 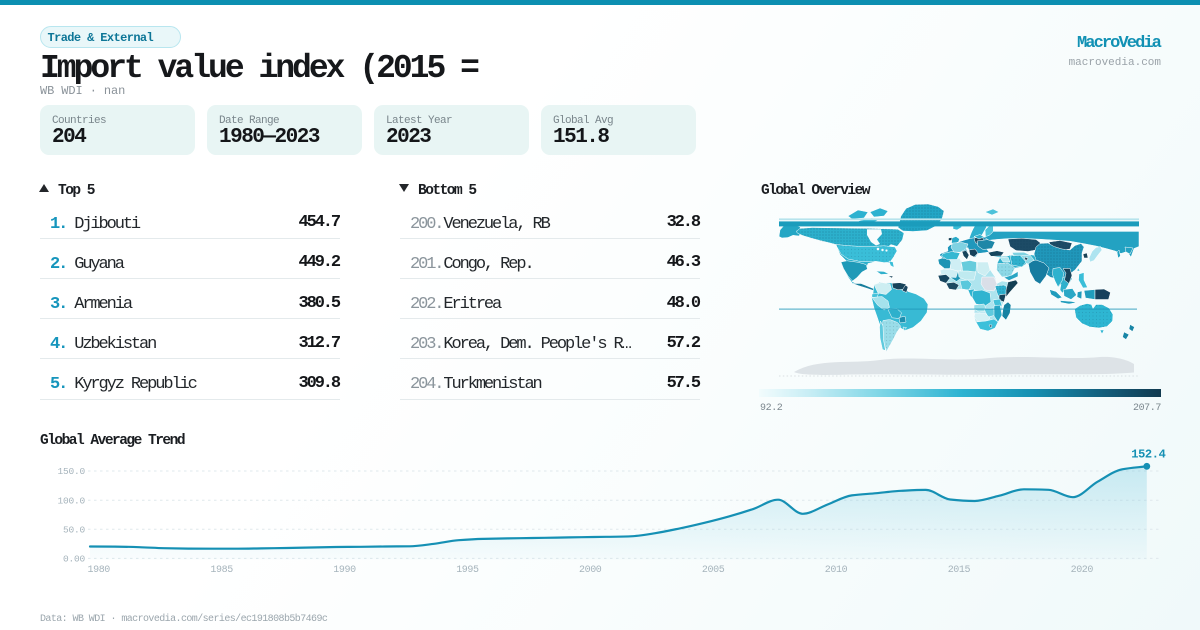 What do you see at coordinates (99, 570) in the screenshot?
I see `svg-text: 1980` at bounding box center [99, 570].